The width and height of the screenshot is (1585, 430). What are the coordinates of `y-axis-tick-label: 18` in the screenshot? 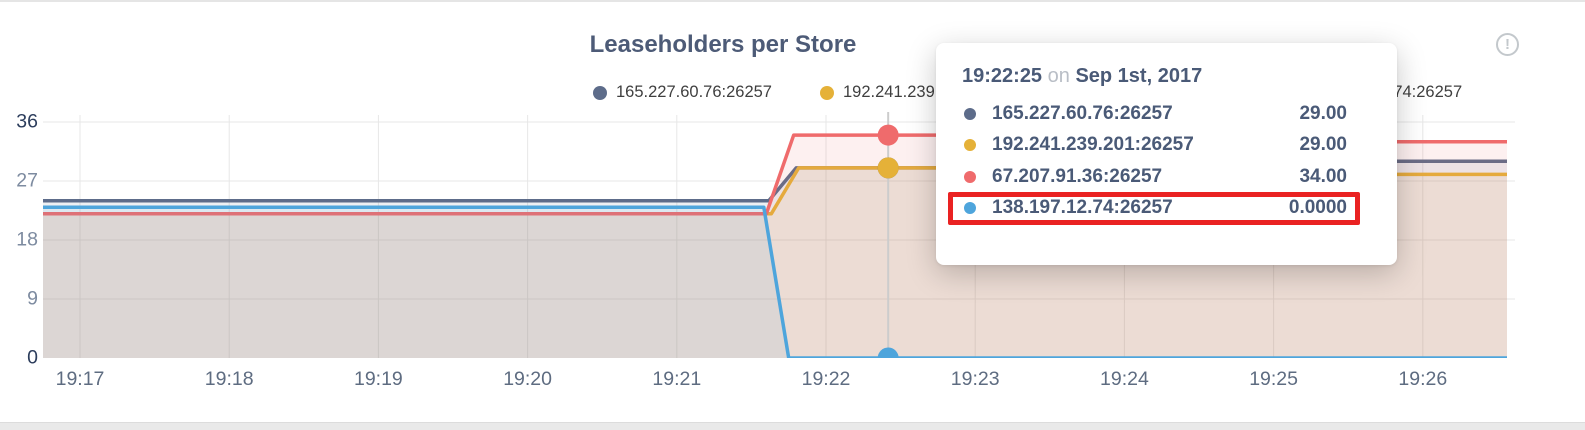 It's located at (27, 239).